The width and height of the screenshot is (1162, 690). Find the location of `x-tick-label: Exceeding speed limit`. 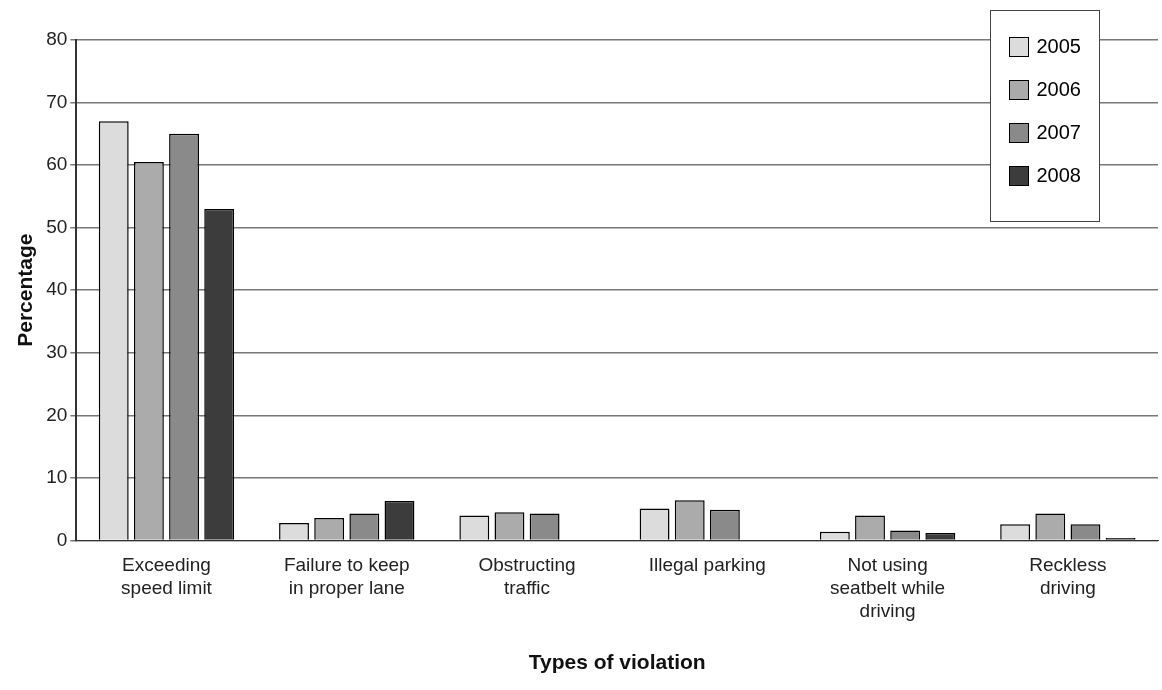

x-tick-label: Exceeding speed limit is located at coordinates (167, 576).